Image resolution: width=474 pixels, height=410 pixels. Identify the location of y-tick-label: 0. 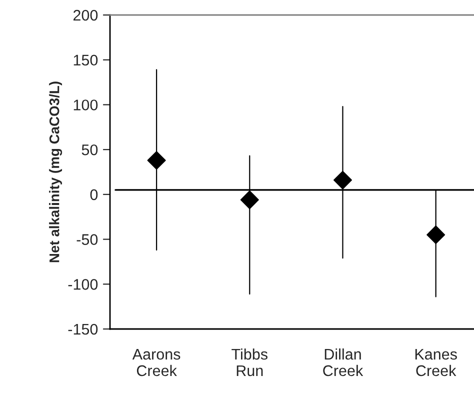
(94, 194).